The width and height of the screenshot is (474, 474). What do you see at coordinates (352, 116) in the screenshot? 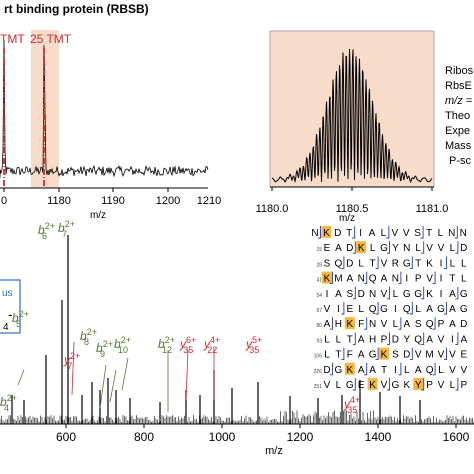
I see `isotope-envelope-trace` at bounding box center [352, 116].